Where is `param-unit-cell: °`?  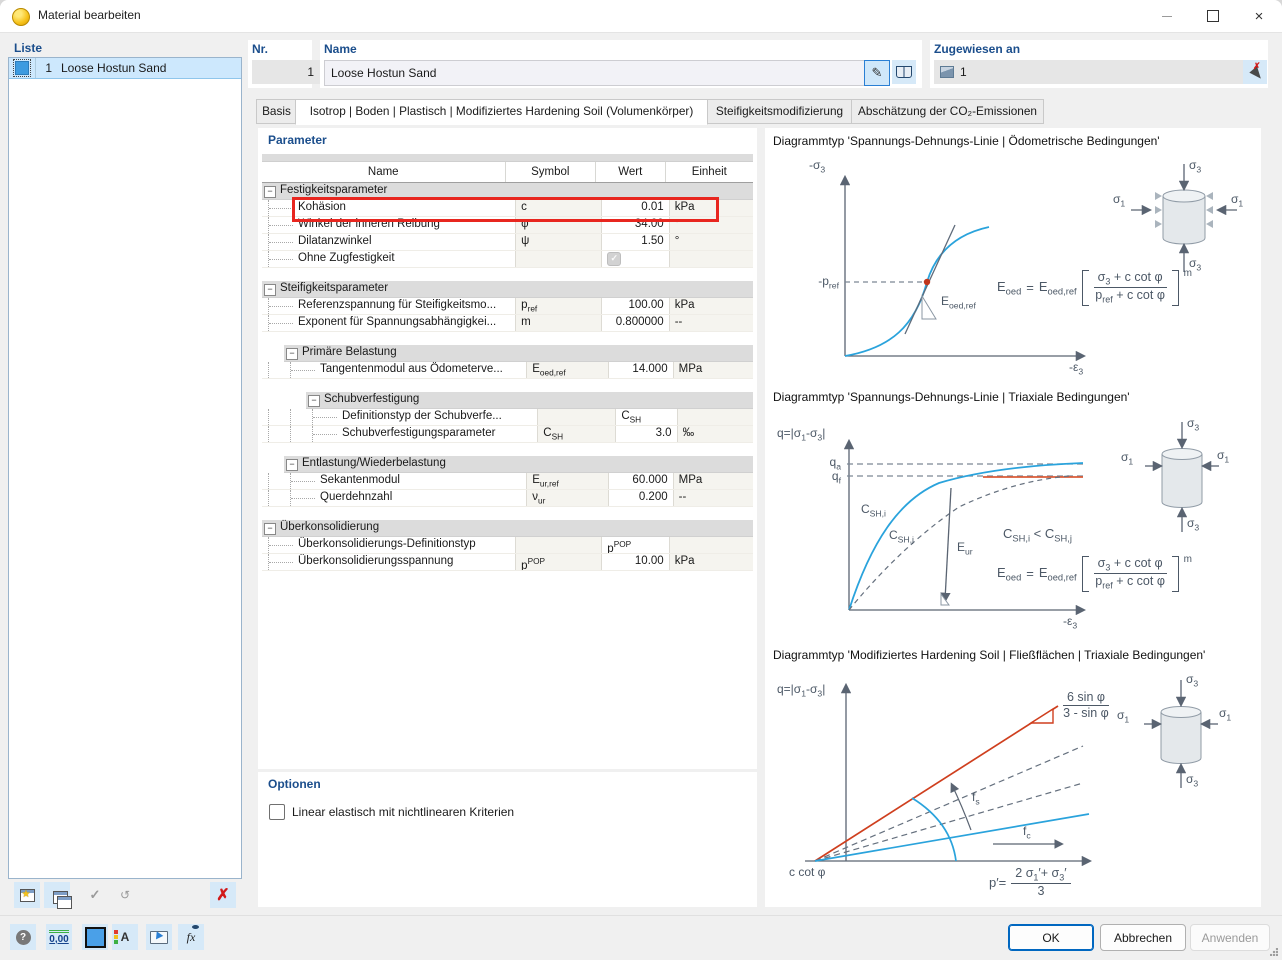
param-unit-cell: ° is located at coordinates (711, 225).